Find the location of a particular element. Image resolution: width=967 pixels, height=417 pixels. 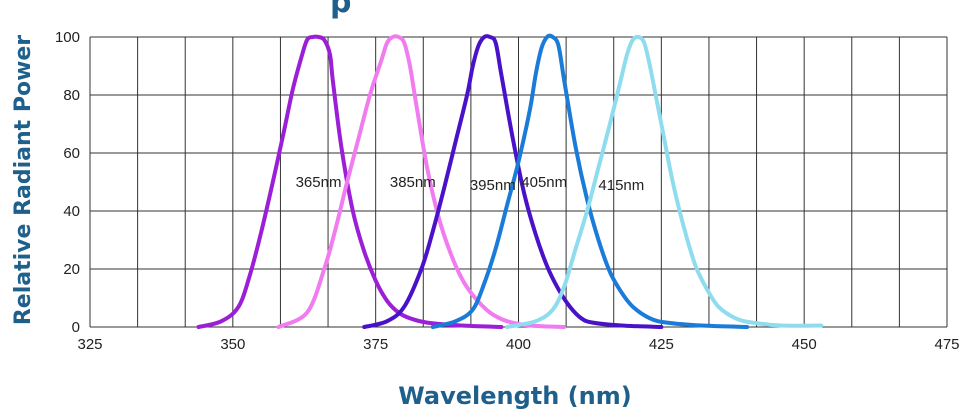

y-tick-label: 0 is located at coordinates (76, 327).